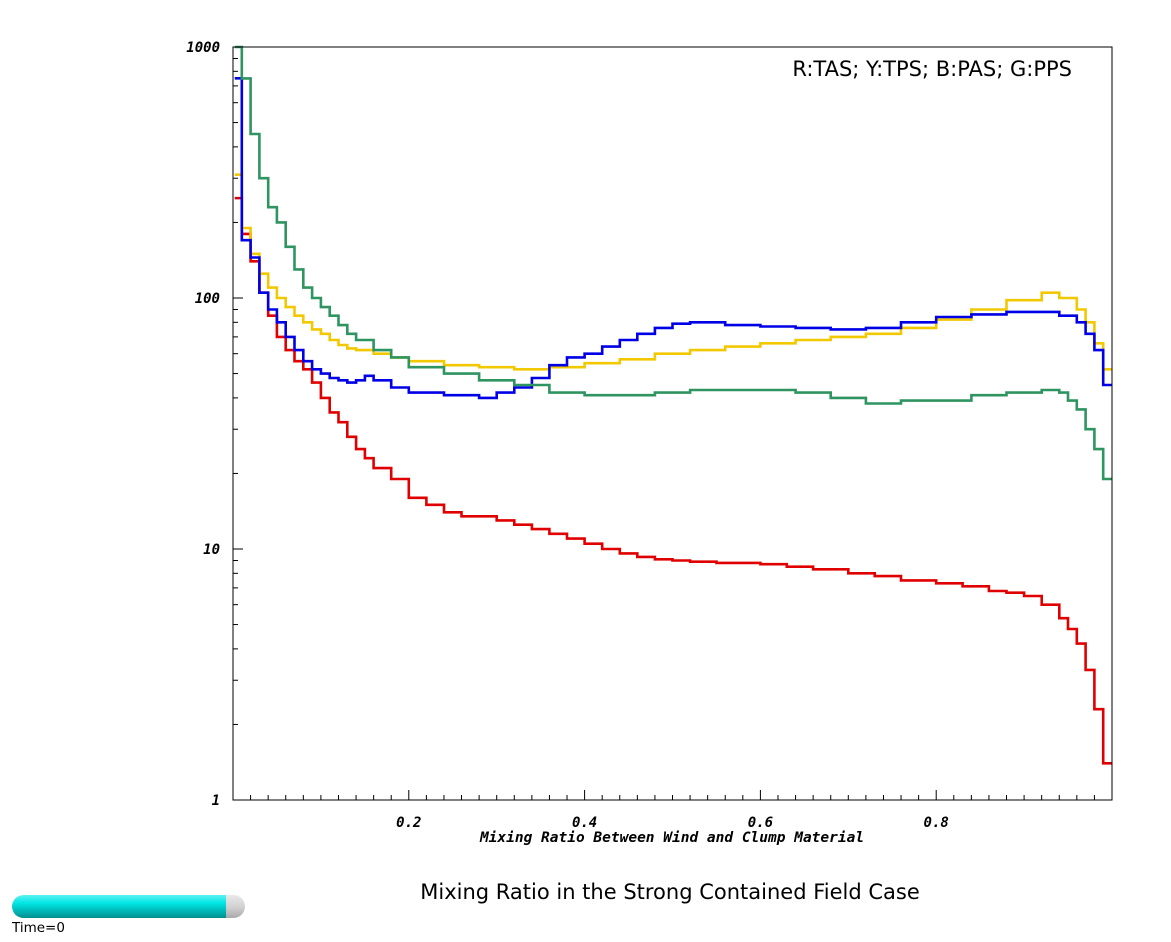  Describe the element at coordinates (216, 801) in the screenshot. I see `y-tick-label: 1` at that location.